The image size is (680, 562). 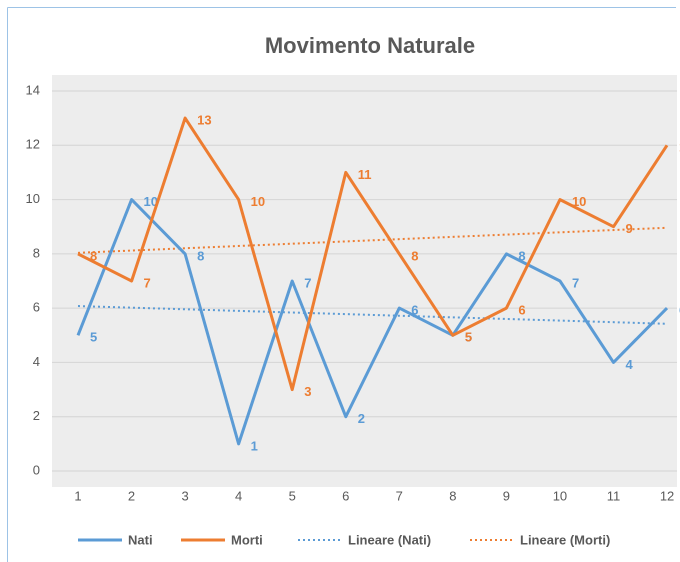 I want to click on x-tick-label: 7, so click(x=399, y=495).